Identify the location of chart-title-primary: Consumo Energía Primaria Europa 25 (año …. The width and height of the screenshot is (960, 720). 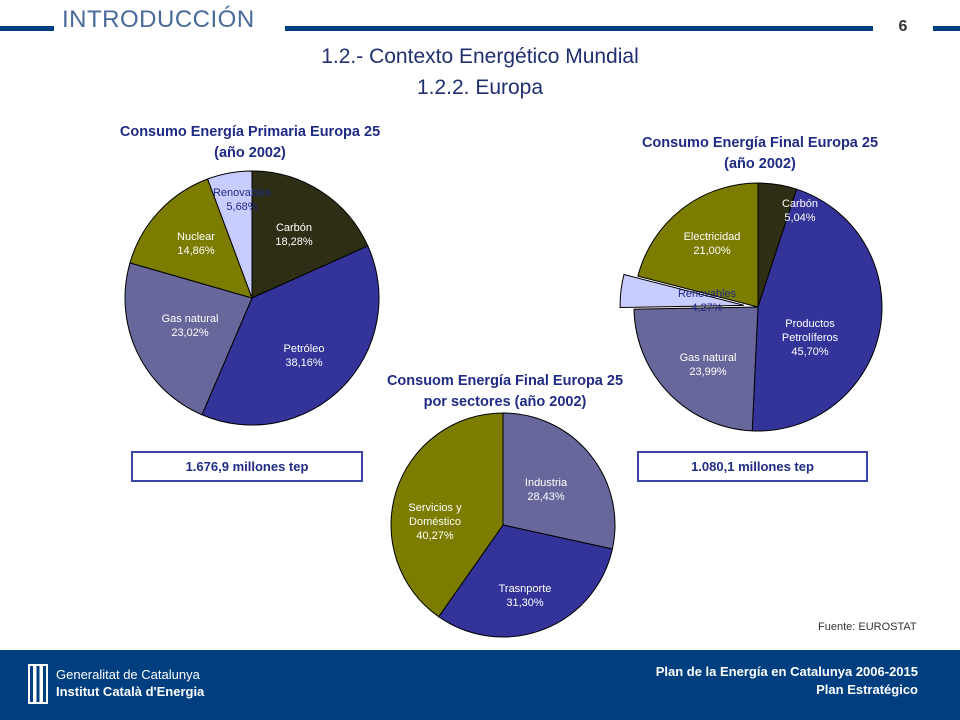
(250, 143).